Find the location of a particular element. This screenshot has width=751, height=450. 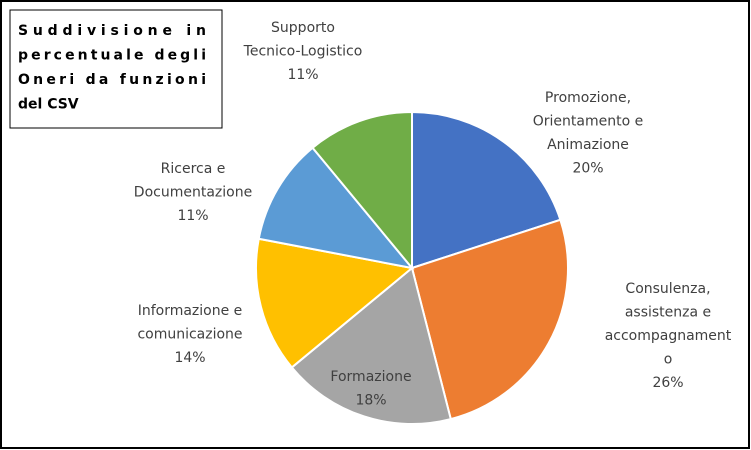

slice-label: Formazione is located at coordinates (370, 377).